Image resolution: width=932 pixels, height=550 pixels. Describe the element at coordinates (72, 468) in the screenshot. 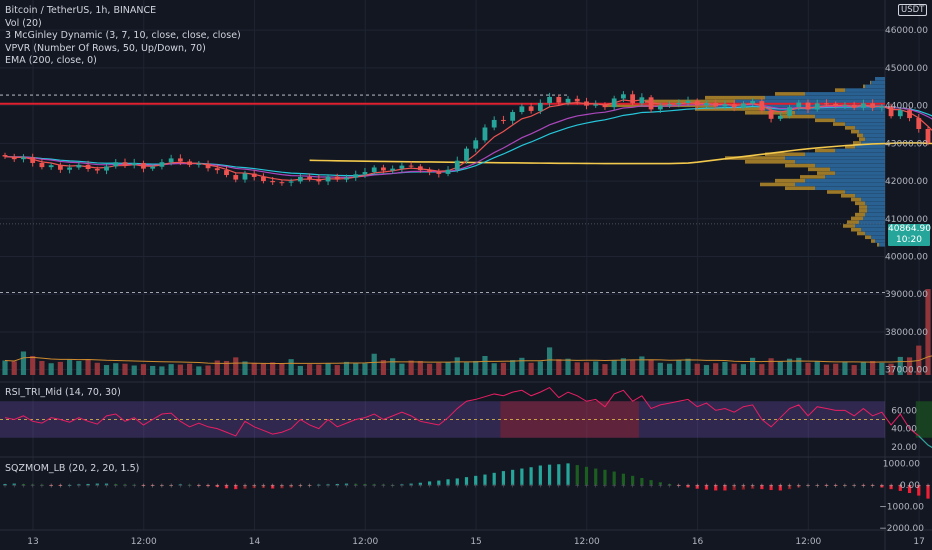

I see `momentum-pane-label: SQZMOM_LB (20, 2, 20, 1.5)` at that location.